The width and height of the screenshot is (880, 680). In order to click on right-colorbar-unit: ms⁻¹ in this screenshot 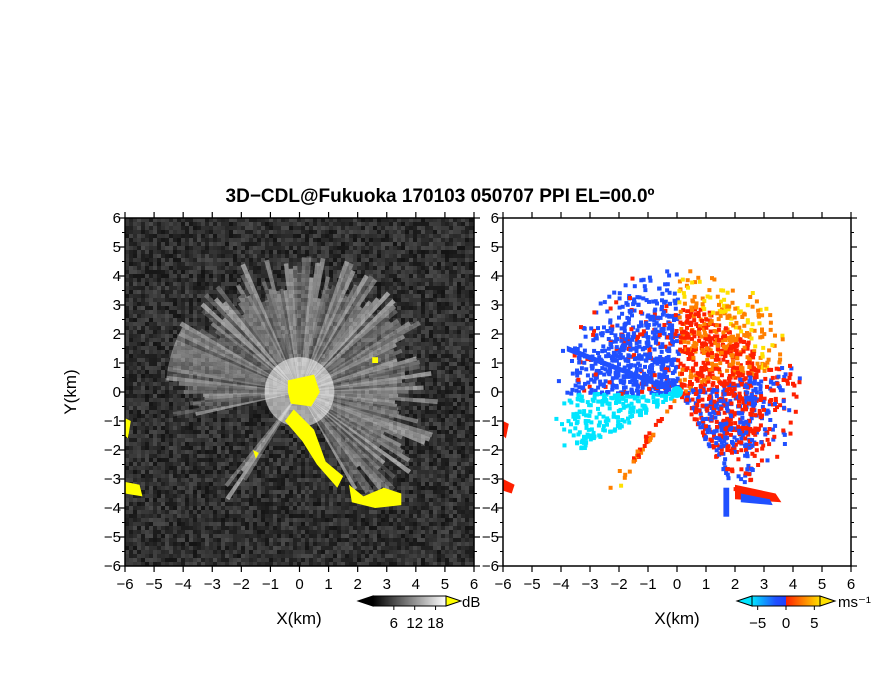, I will do `click(854, 602)`.